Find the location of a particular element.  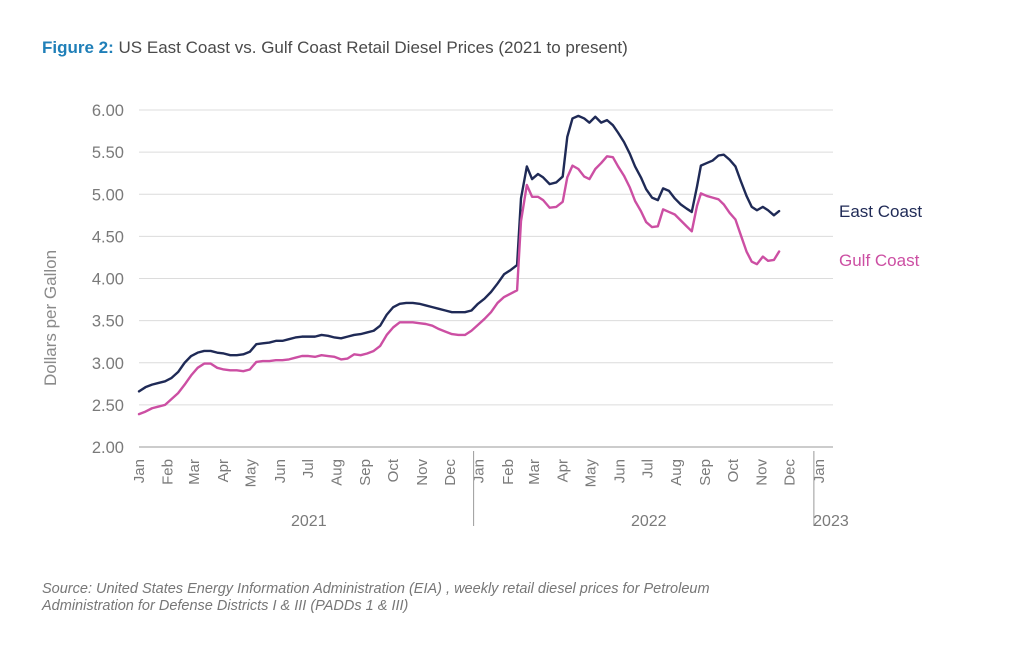

y-tick-label: 4.50 is located at coordinates (108, 237).